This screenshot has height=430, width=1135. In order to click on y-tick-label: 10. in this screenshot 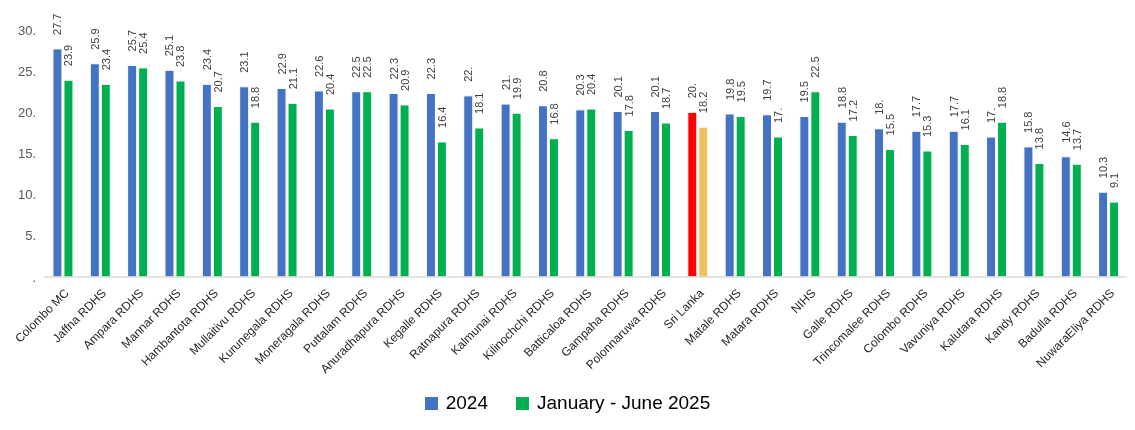, I will do `click(26, 195)`.